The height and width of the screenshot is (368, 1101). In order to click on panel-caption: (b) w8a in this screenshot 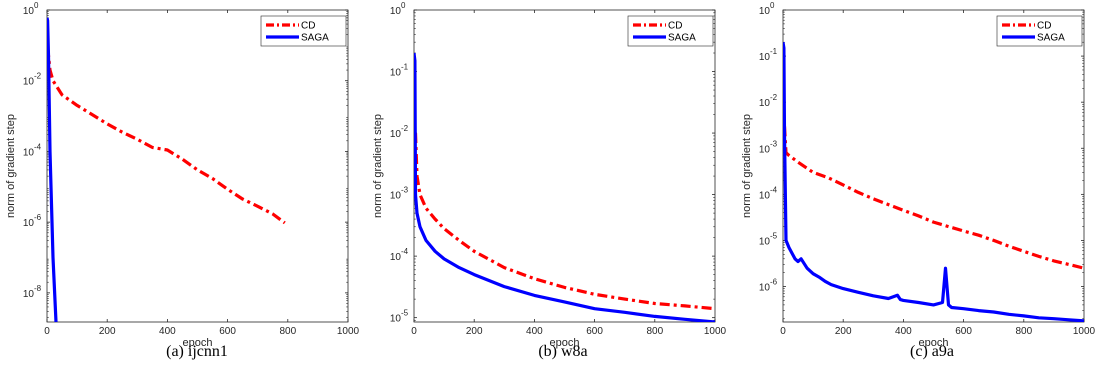, I will do `click(562, 351)`.